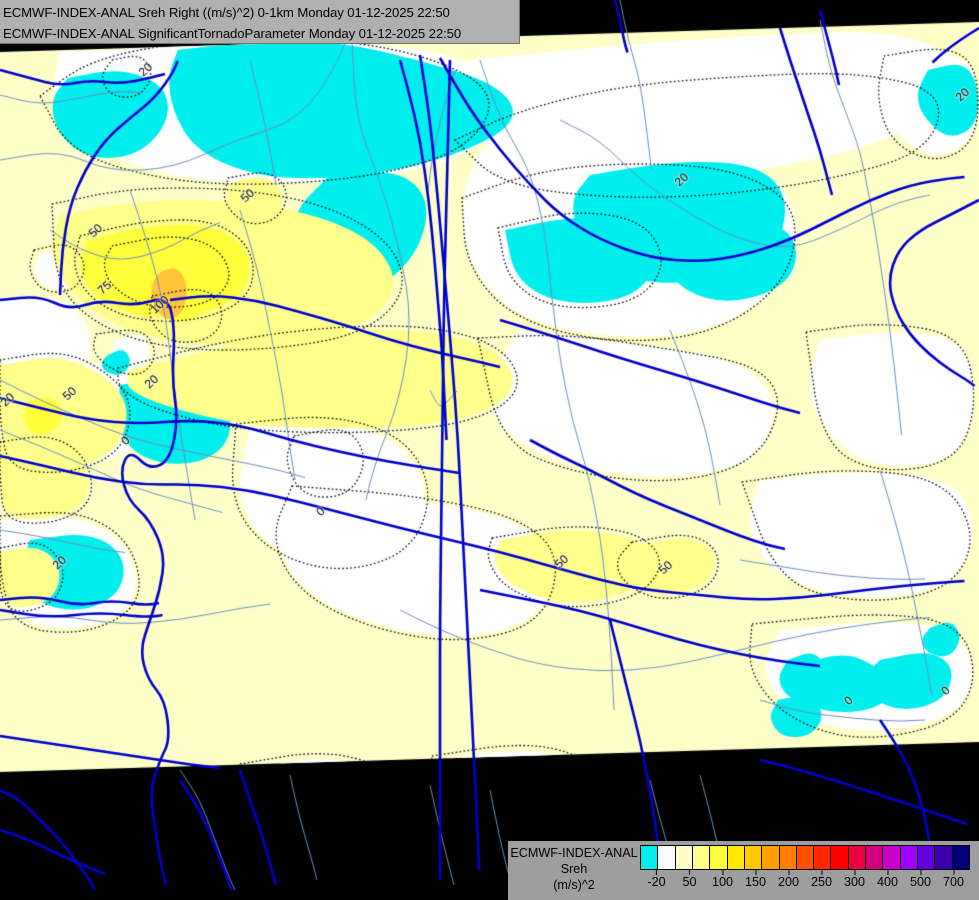 The width and height of the screenshot is (979, 900). What do you see at coordinates (854, 879) in the screenshot?
I see `legend-tick-300: 300` at bounding box center [854, 879].